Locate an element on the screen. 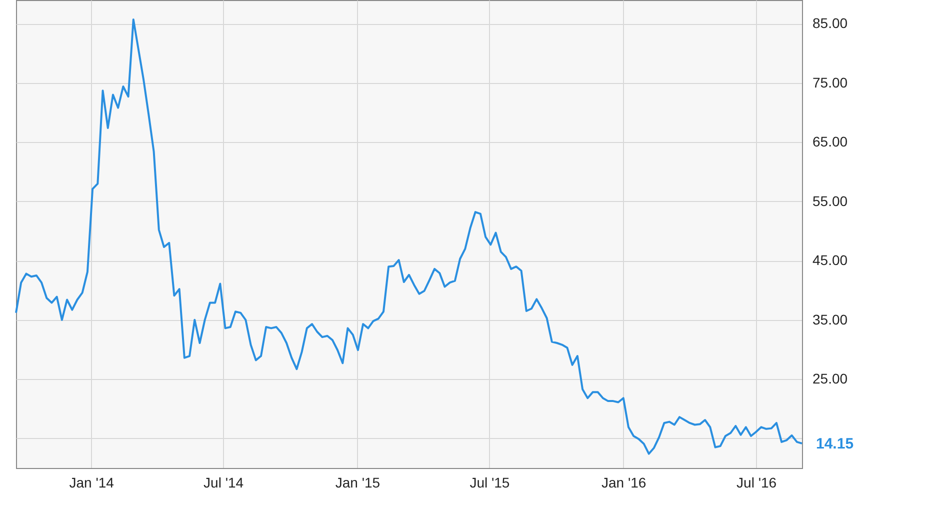 The image size is (931, 506). annotation: 14.15 is located at coordinates (835, 443).